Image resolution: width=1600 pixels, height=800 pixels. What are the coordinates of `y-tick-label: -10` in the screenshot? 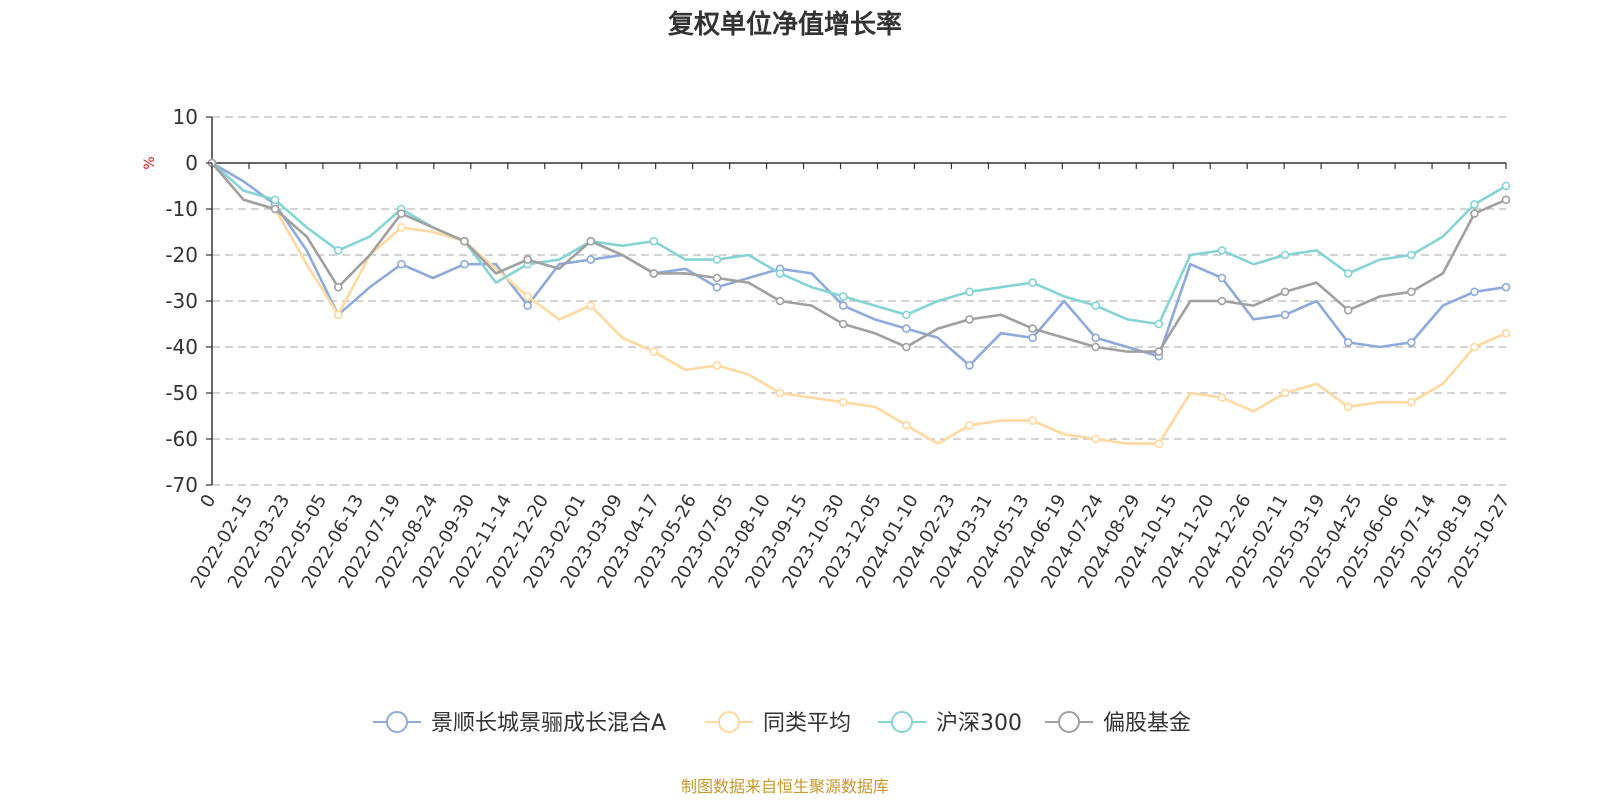 It's located at (181, 209).